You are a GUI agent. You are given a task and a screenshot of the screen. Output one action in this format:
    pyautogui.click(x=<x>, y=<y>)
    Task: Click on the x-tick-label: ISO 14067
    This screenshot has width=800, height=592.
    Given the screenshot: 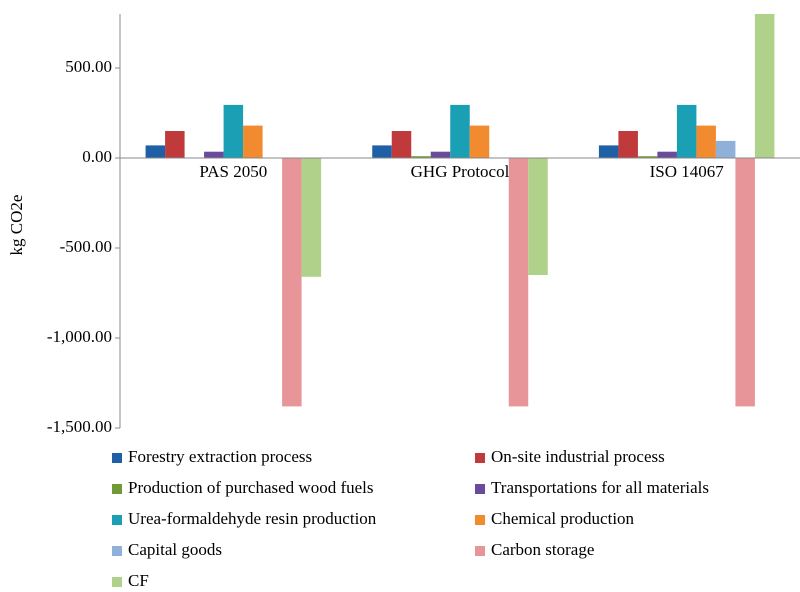 What is the action you would take?
    pyautogui.click(x=687, y=171)
    